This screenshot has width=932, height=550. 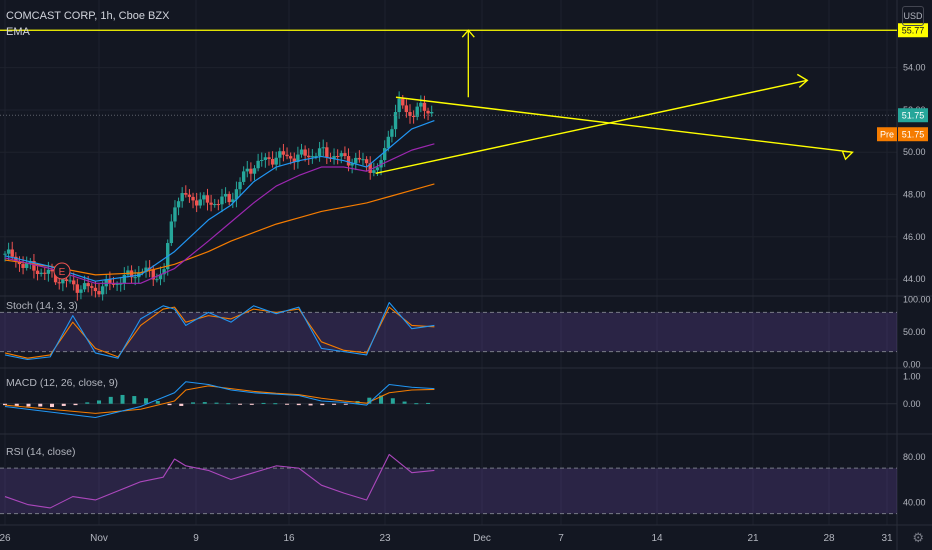 What do you see at coordinates (914, 279) in the screenshot?
I see `main-y-tick-5: 44.00` at bounding box center [914, 279].